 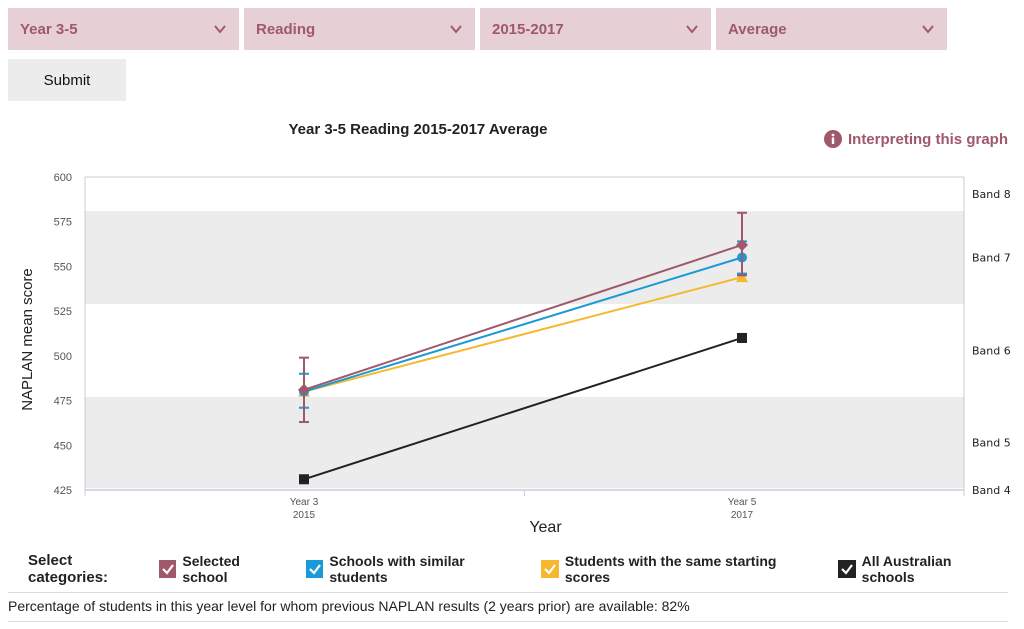 I want to click on legend-item-selected-school: Selected school, so click(x=222, y=569).